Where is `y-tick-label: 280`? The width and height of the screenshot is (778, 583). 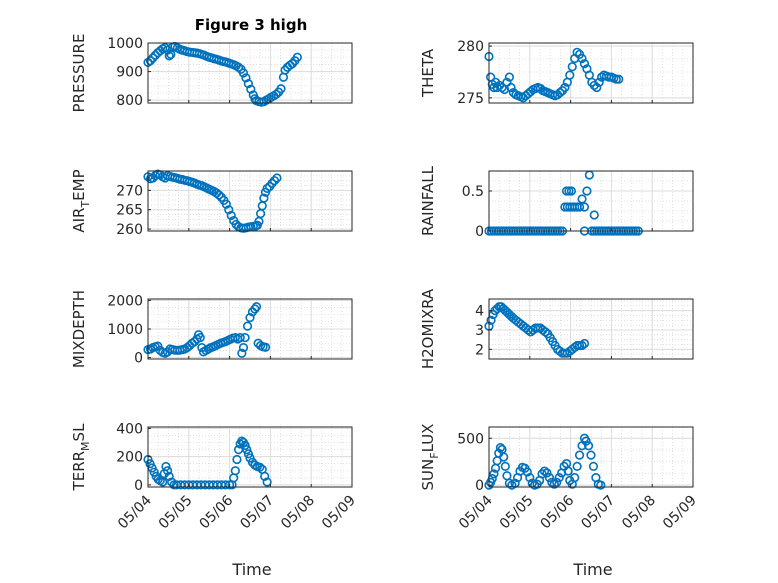 y-tick-label: 280 is located at coordinates (470, 47).